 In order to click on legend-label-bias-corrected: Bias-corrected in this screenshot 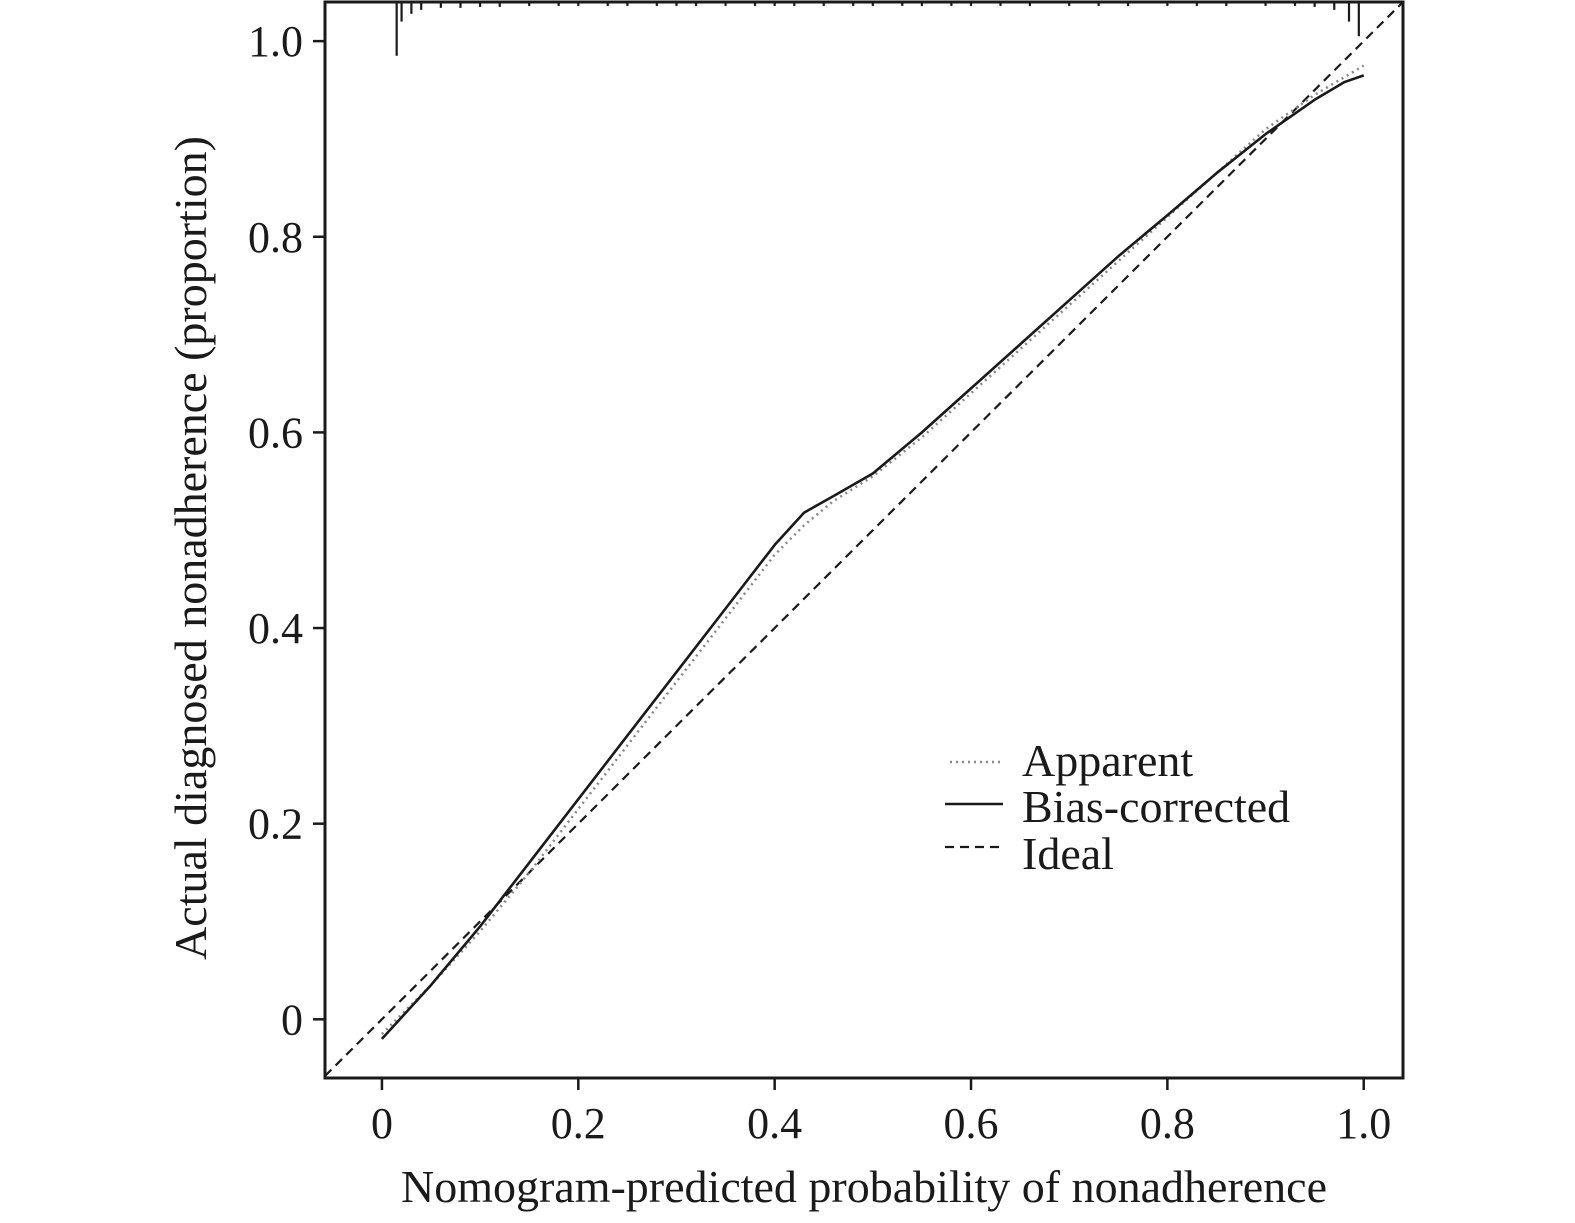, I will do `click(1156, 806)`.